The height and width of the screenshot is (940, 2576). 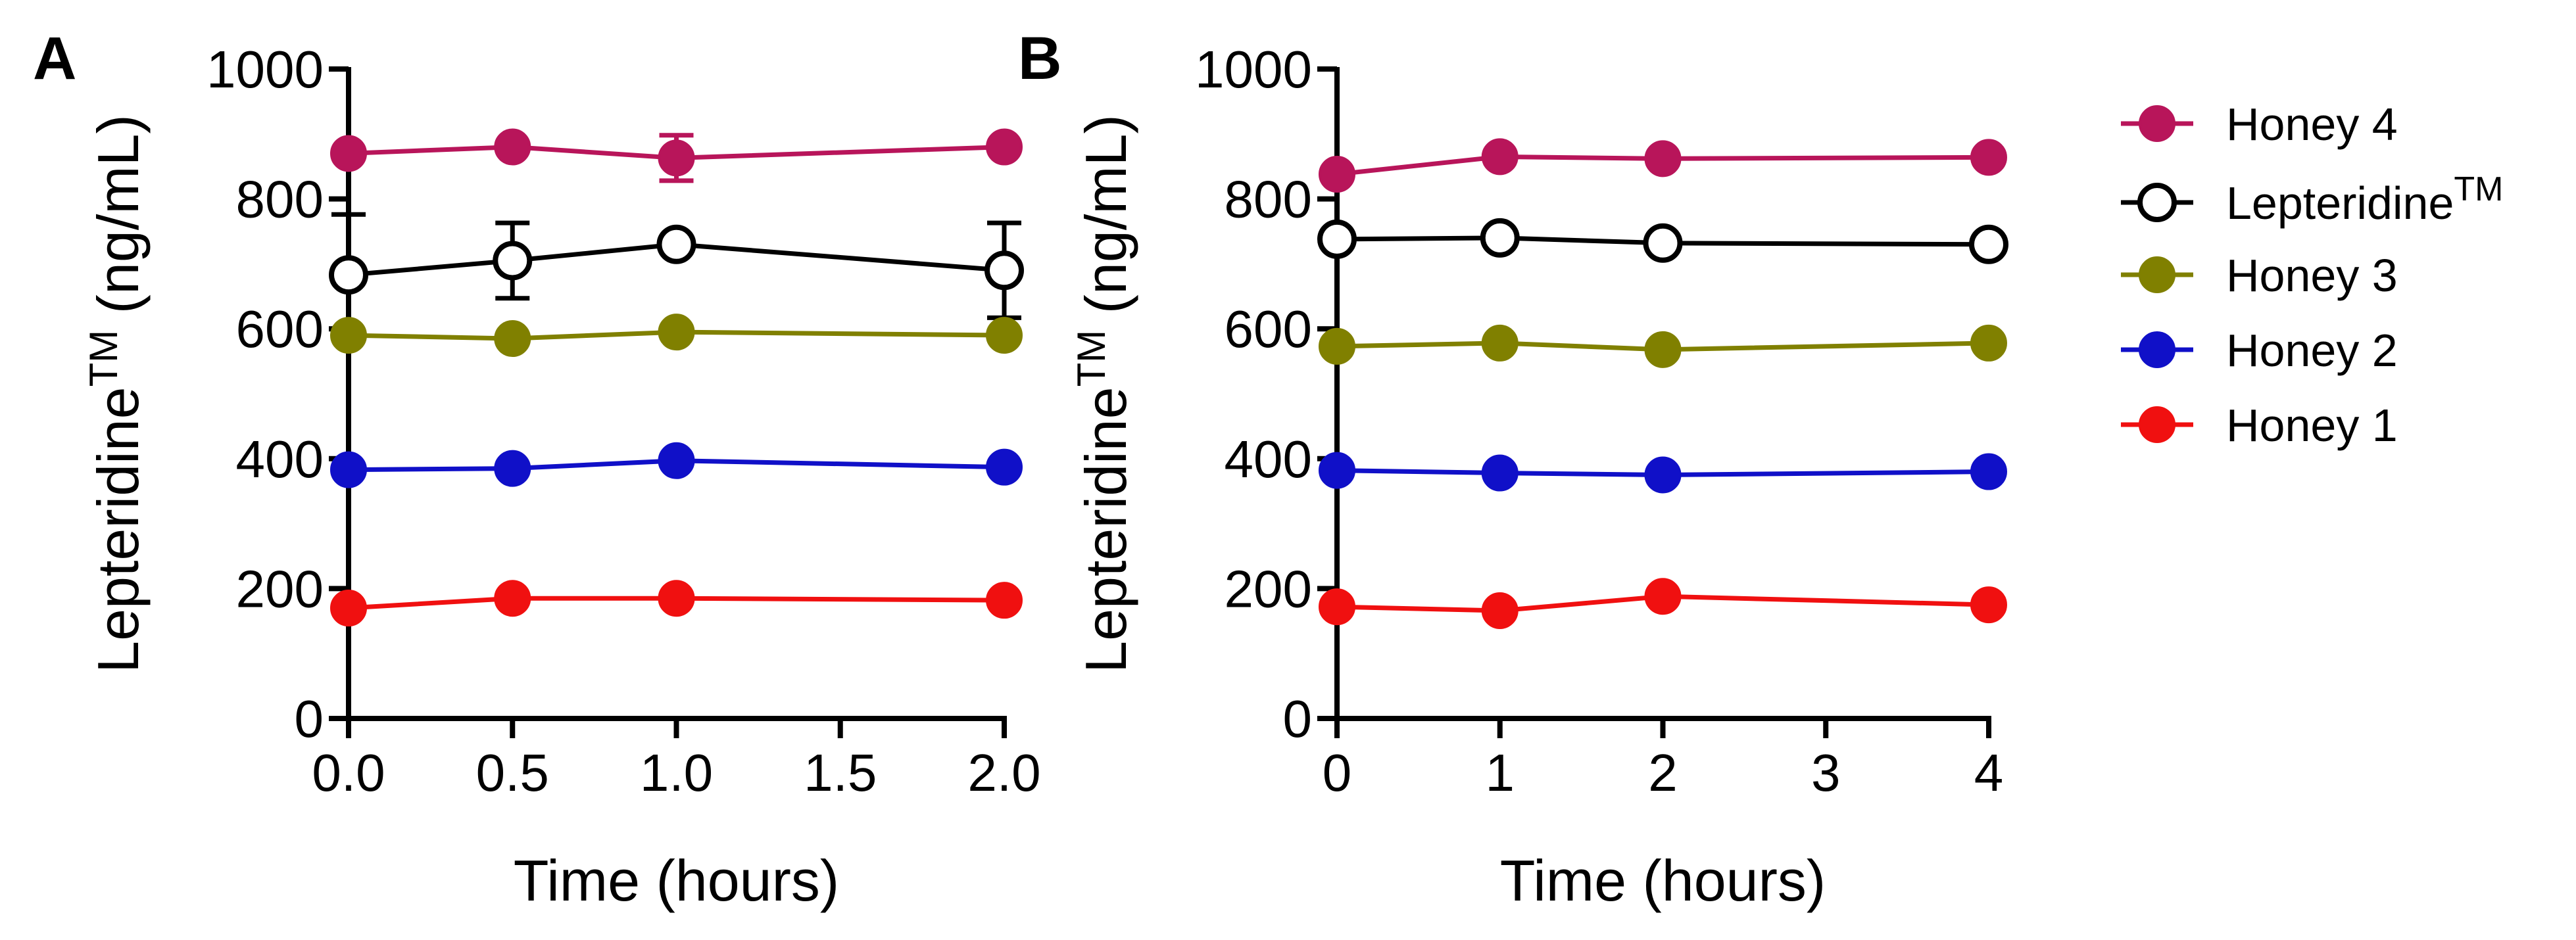 I want to click on legend-item: LepteridineTM, so click(x=2312, y=199).